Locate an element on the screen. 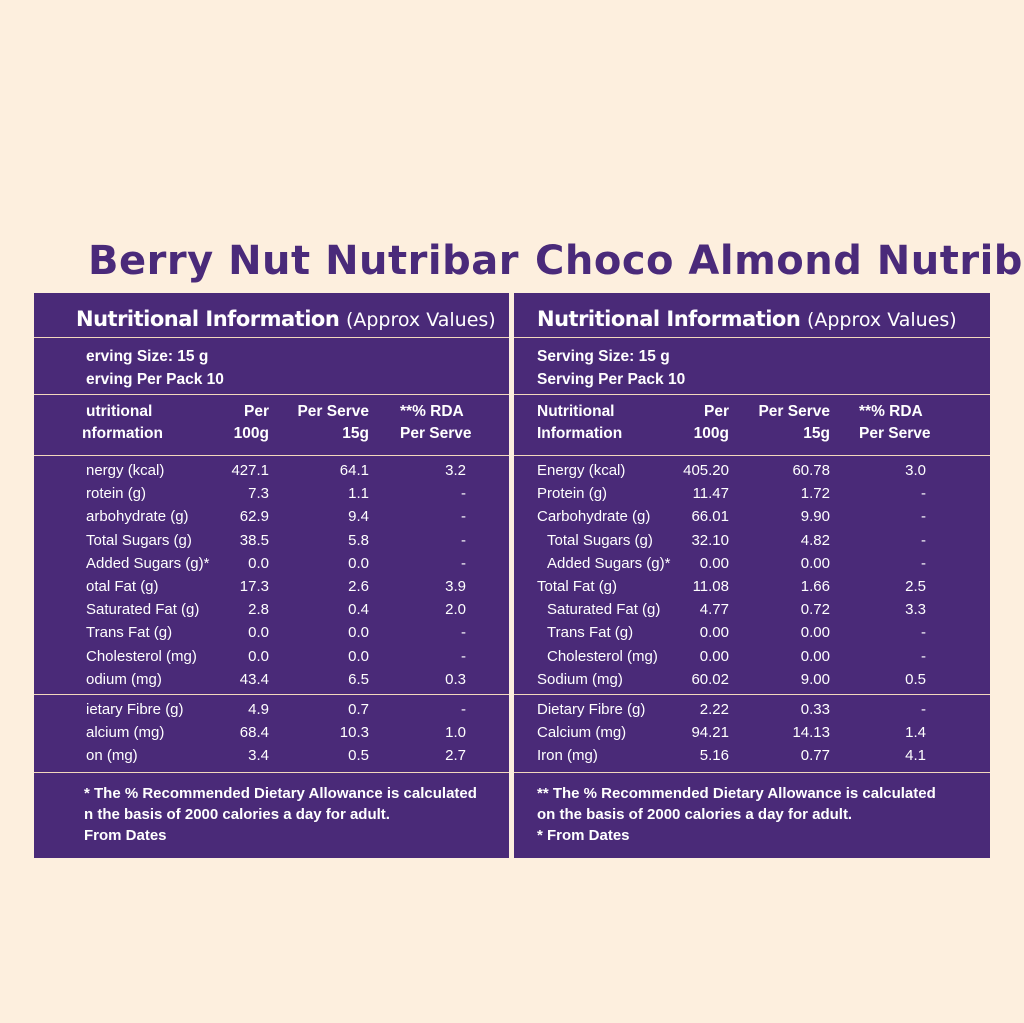 The height and width of the screenshot is (1023, 1024). row-nutrient: Sodium (mg) is located at coordinates (580, 679).